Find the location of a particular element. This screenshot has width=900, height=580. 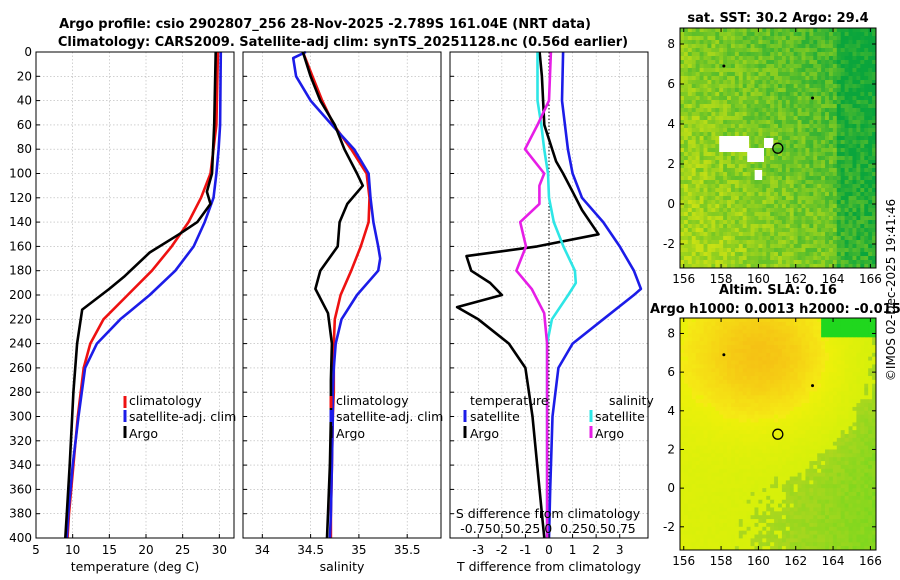

latitude-tick-label: -2 is located at coordinates (669, 244).